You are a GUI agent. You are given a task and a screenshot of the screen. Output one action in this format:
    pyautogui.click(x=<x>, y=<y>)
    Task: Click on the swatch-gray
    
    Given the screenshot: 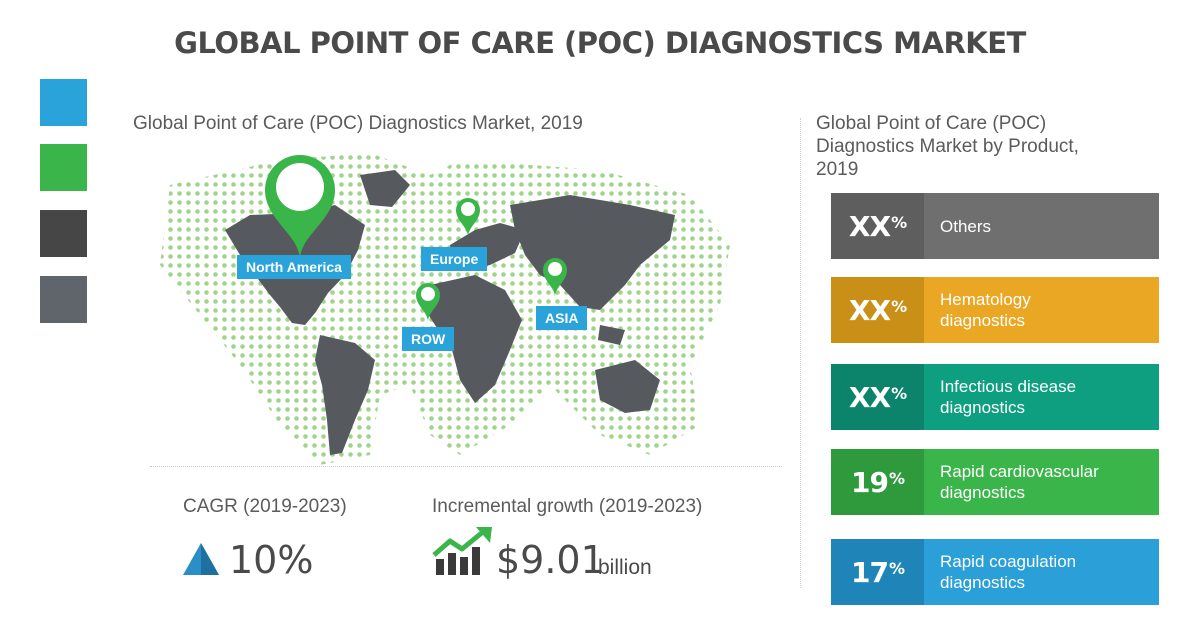 What is the action you would take?
    pyautogui.click(x=63, y=299)
    